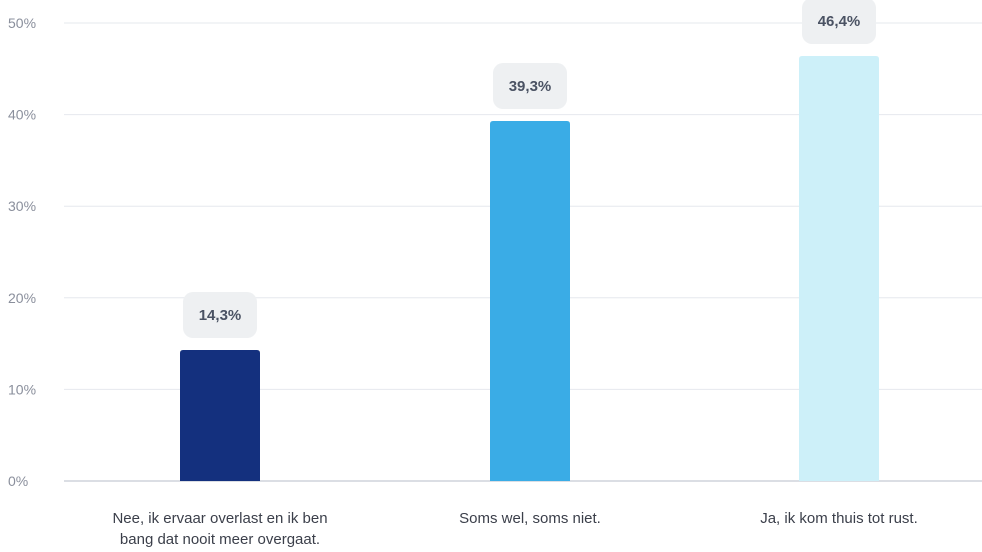 This screenshot has width=982, height=552. Describe the element at coordinates (220, 539) in the screenshot. I see `x-category-label: bang dat nooit meer overgaat.` at that location.